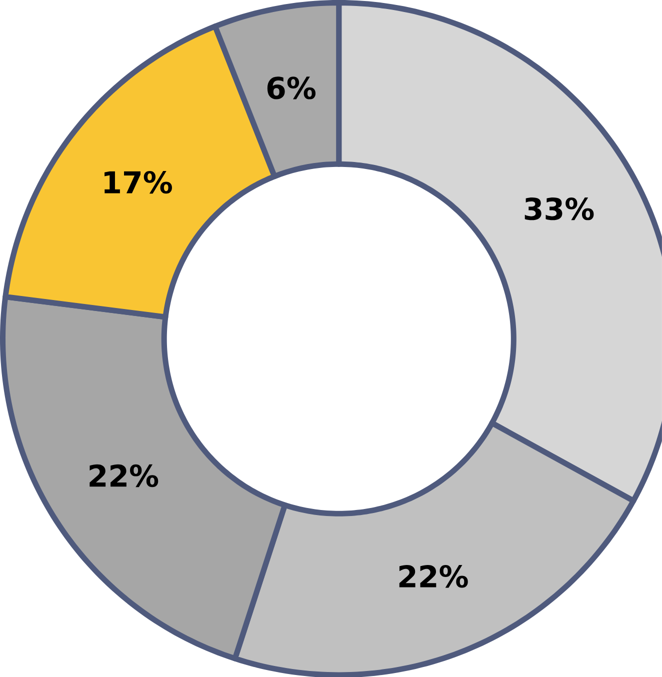 Image resolution: width=662 pixels, height=677 pixels. What do you see at coordinates (559, 208) in the screenshot?
I see `data-label: 33%` at bounding box center [559, 208].